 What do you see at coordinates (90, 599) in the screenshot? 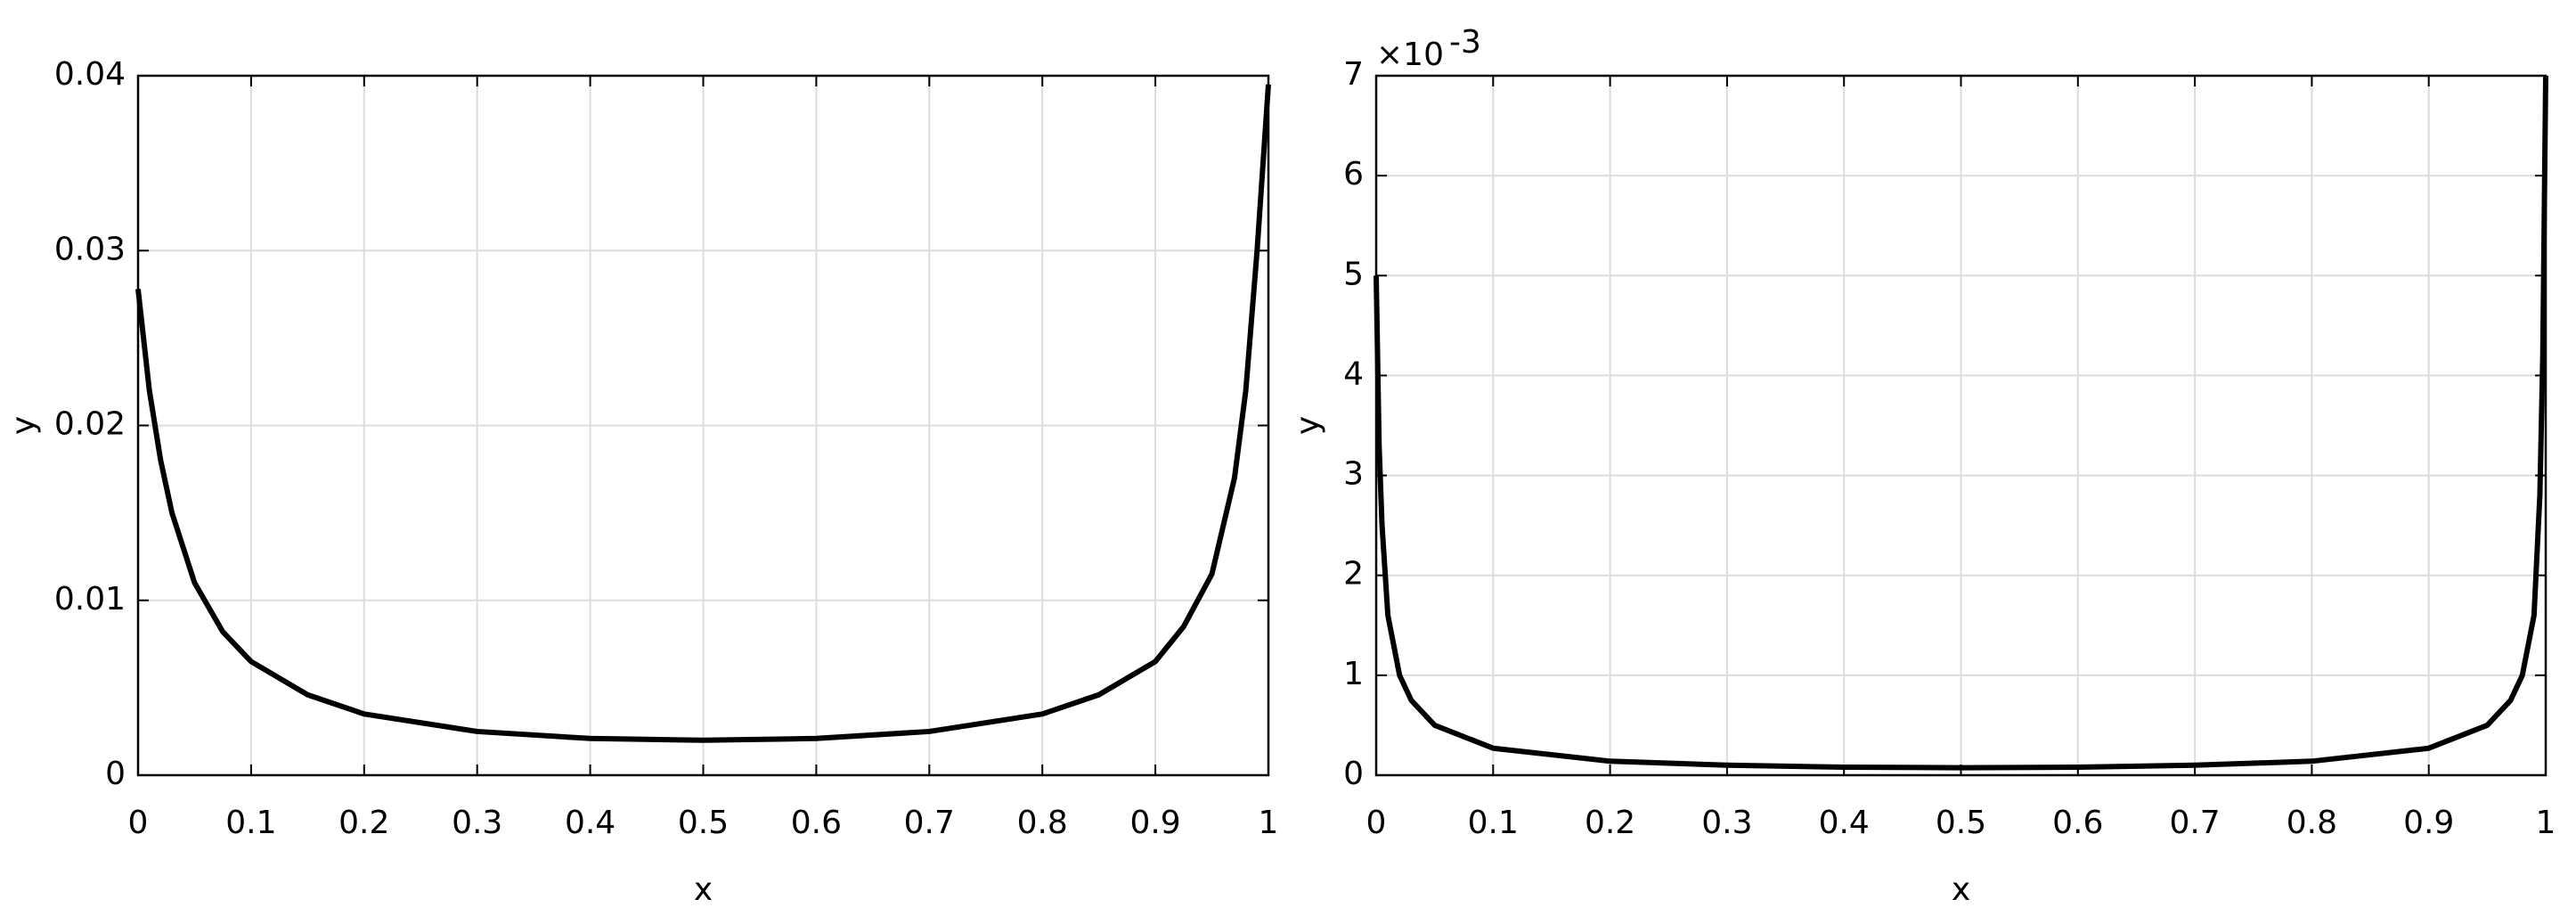
I see `y-tick-label: 0.01` at bounding box center [90, 599].